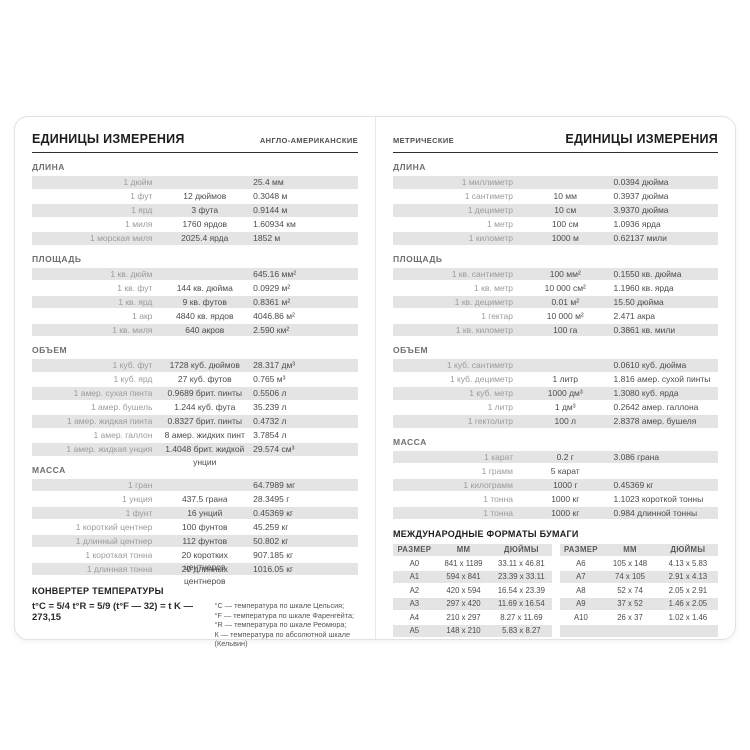 This screenshot has width=750, height=750. I want to click on value-cell: 2.8378 амер. бушеля, so click(655, 421).